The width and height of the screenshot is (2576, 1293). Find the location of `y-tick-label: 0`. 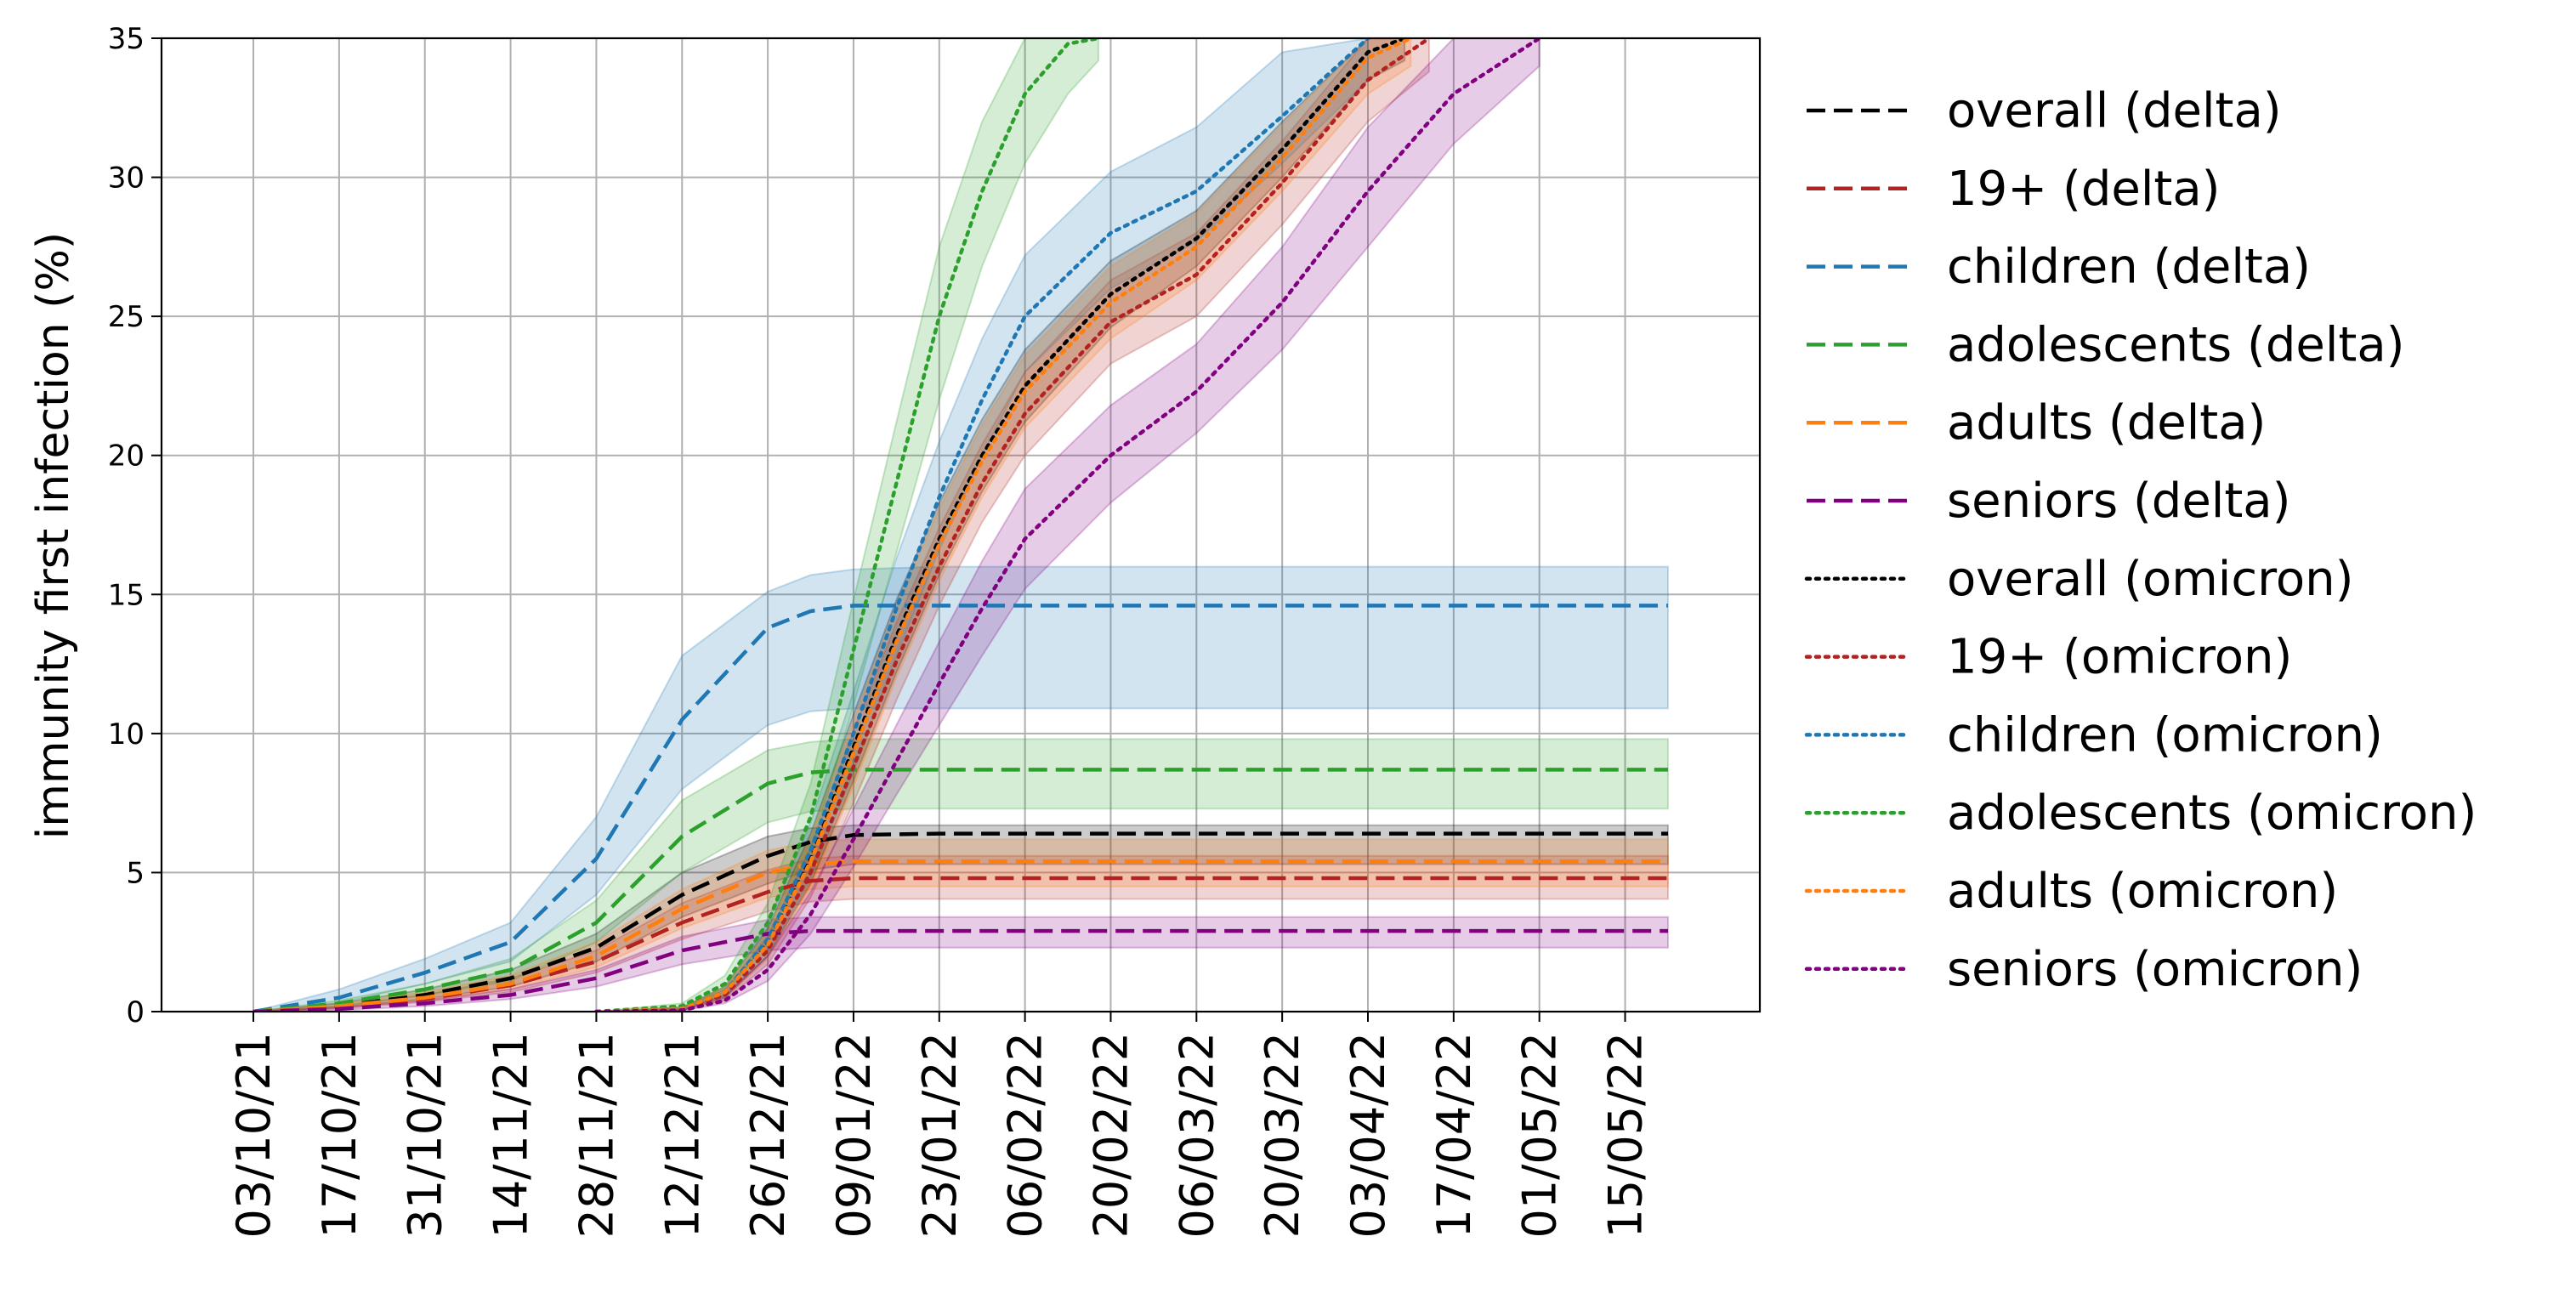

y-tick-label: 0 is located at coordinates (135, 1012).